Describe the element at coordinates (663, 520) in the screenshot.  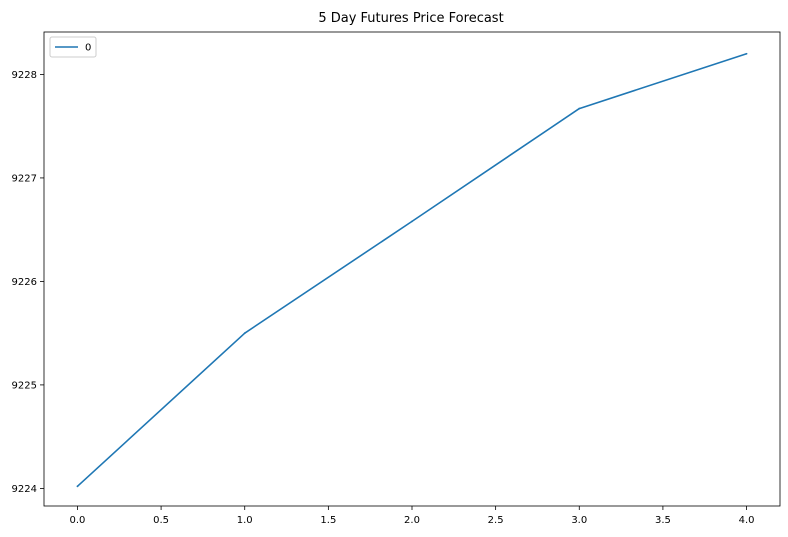
I see `x-tick-label: 3.5` at that location.